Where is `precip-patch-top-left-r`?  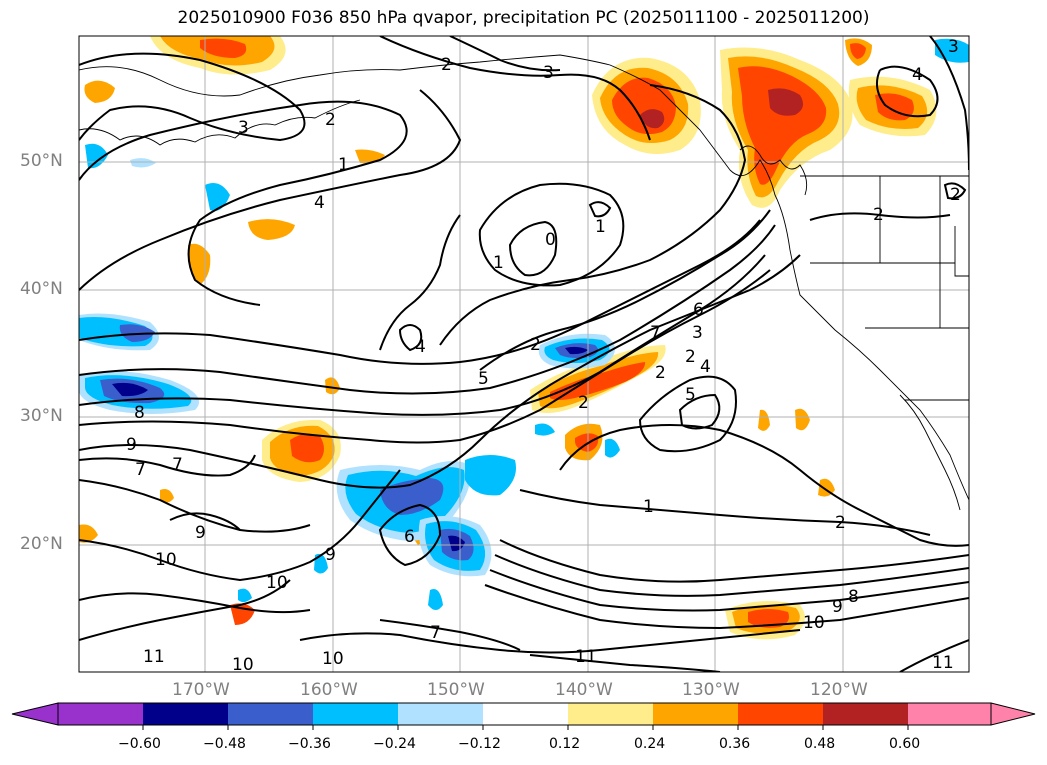
precip-patch-top-left-r is located at coordinates (223, 48).